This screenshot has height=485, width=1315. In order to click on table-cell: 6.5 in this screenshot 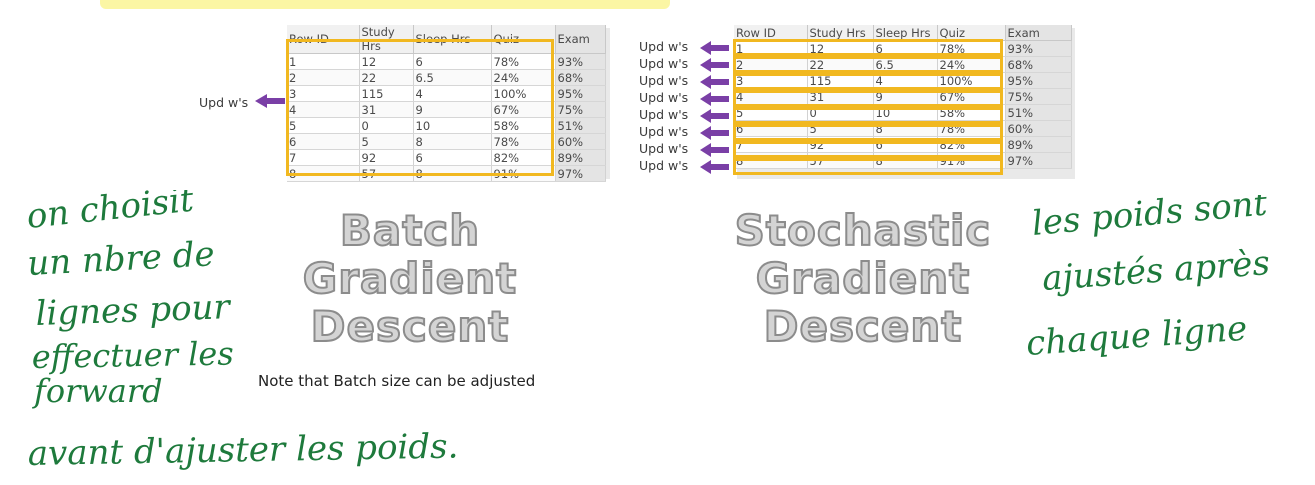, I will do `click(452, 77)`.